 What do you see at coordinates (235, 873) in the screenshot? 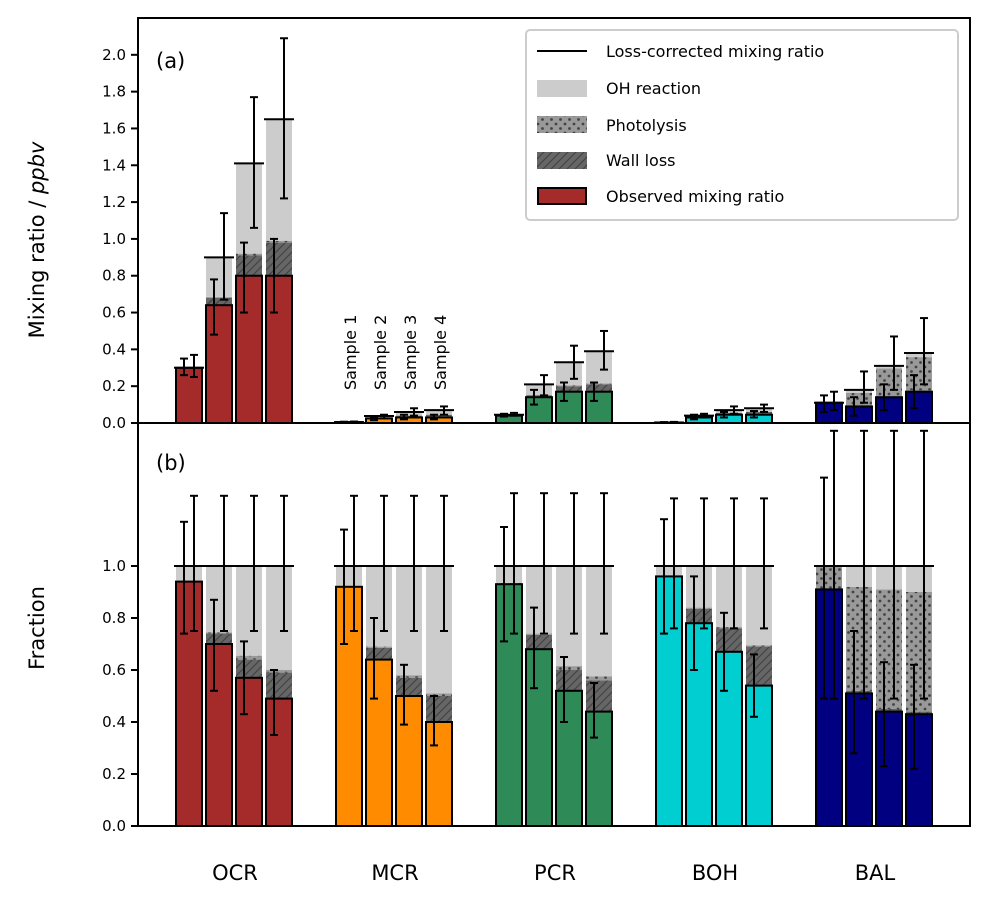
I see `category-label-ocr: OCR` at bounding box center [235, 873].